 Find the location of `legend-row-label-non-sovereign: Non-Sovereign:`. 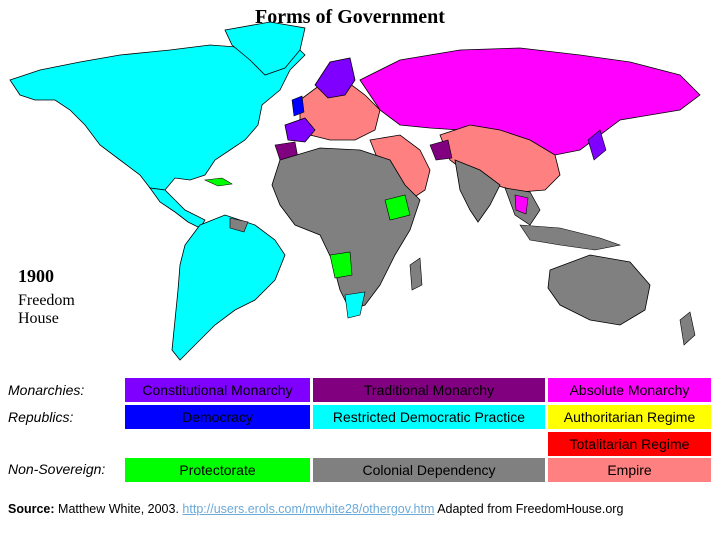

legend-row-label-non-sovereign: Non-Sovereign: is located at coordinates (57, 469).